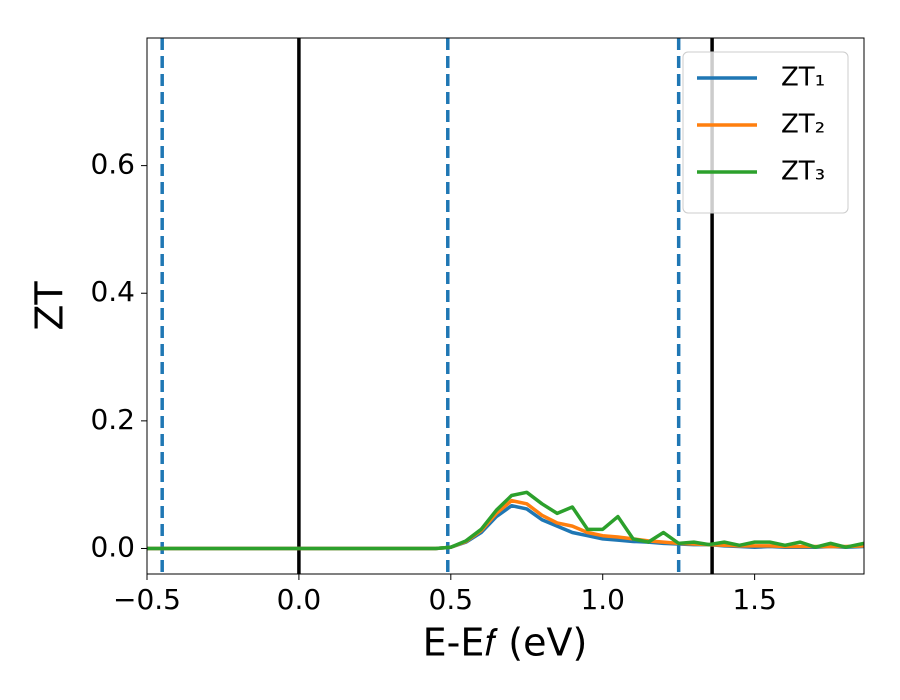 The image size is (900, 700). I want to click on y-tick-label: 0.4, so click(112, 291).